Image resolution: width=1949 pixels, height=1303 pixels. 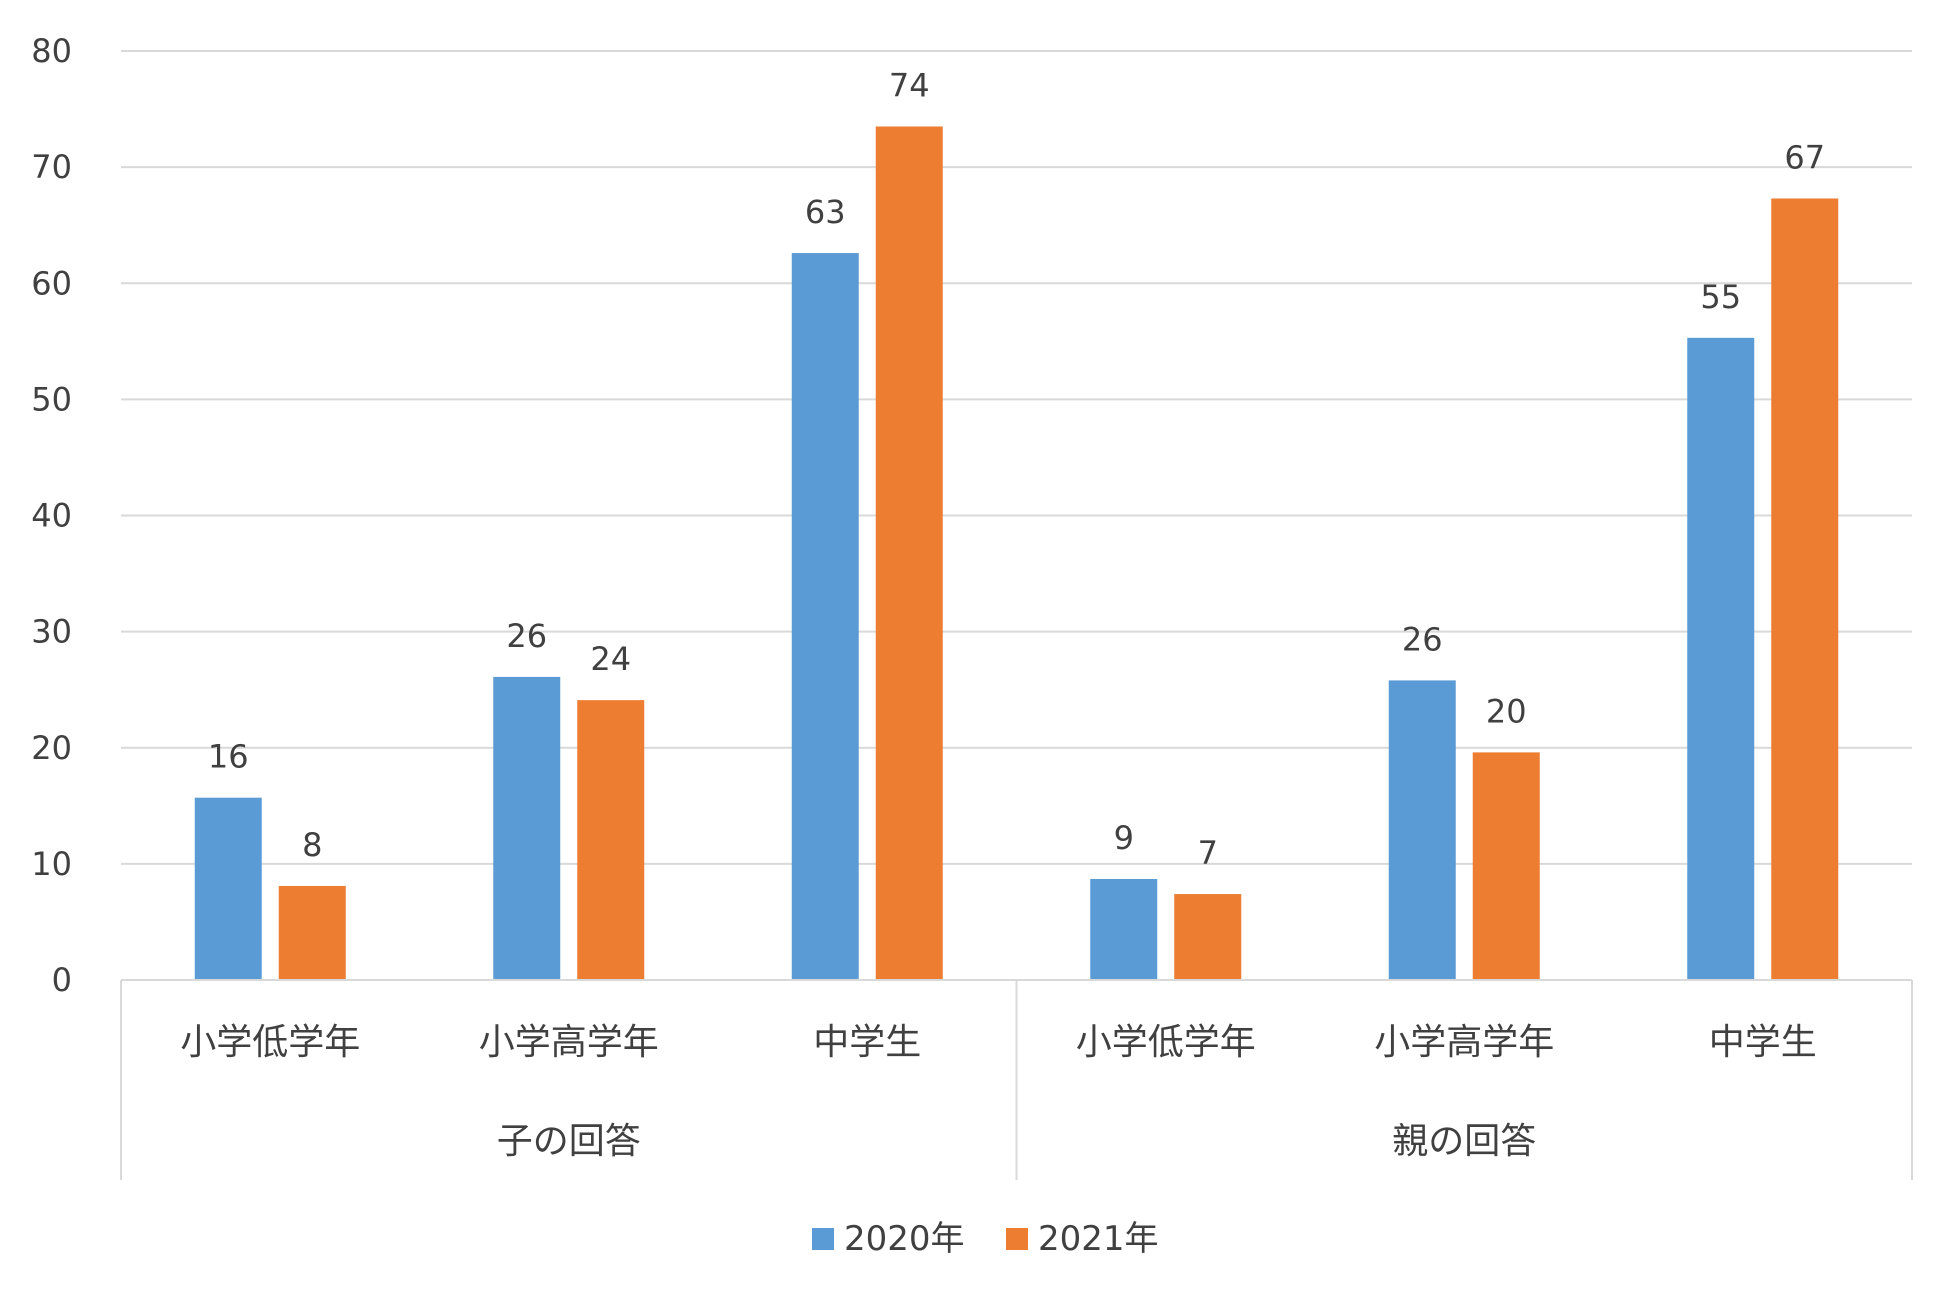 I want to click on y-tick-label: 20, so click(x=51, y=748).